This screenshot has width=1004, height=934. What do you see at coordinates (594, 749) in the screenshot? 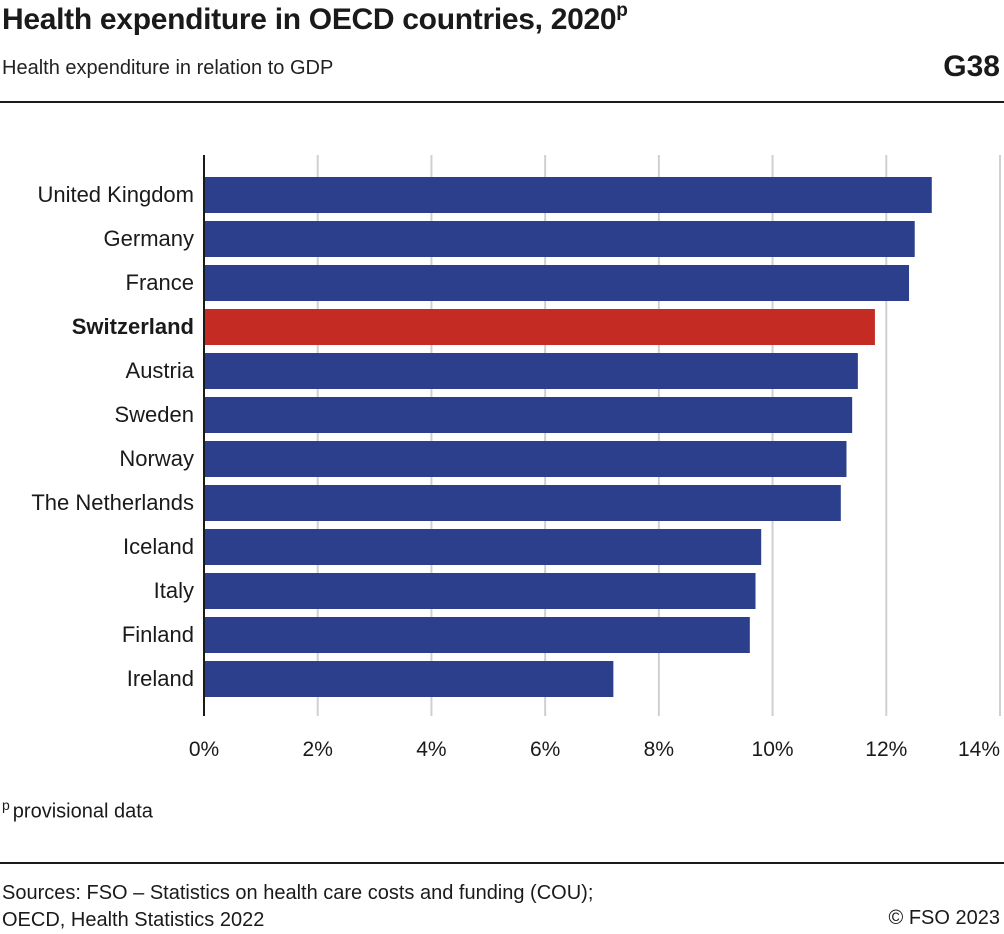
I see `x-tick-labels: 0% 2% 4% 6% 8% 10% 12% 14%` at bounding box center [594, 749].